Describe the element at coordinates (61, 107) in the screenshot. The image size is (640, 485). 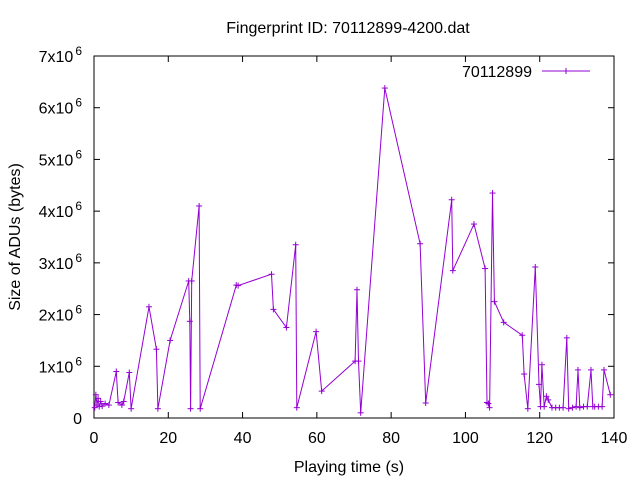
I see `y-tick-label: 6x10 6` at that location.